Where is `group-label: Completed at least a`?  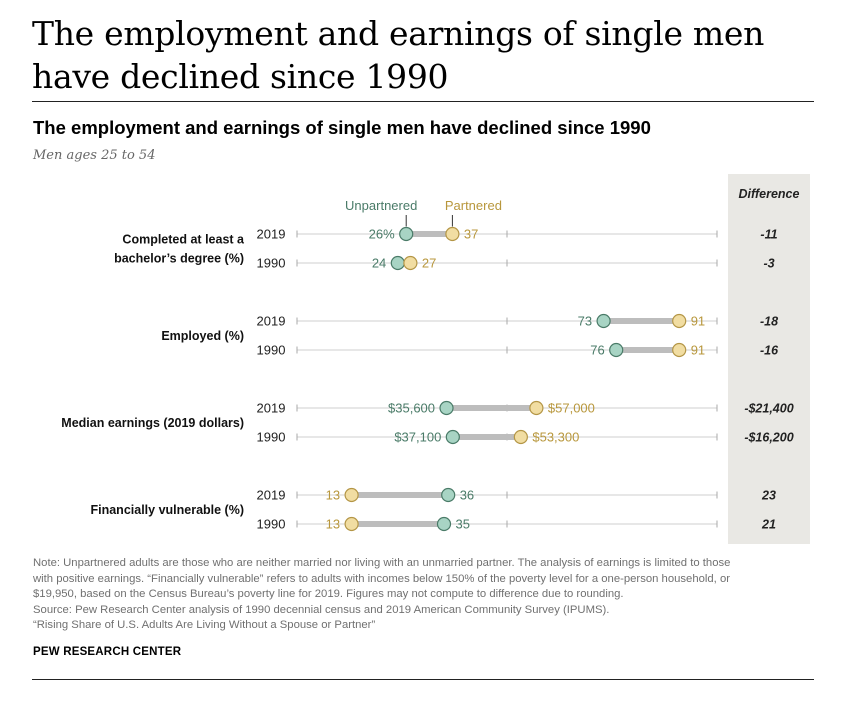
group-label: Completed at least a is located at coordinates (183, 240).